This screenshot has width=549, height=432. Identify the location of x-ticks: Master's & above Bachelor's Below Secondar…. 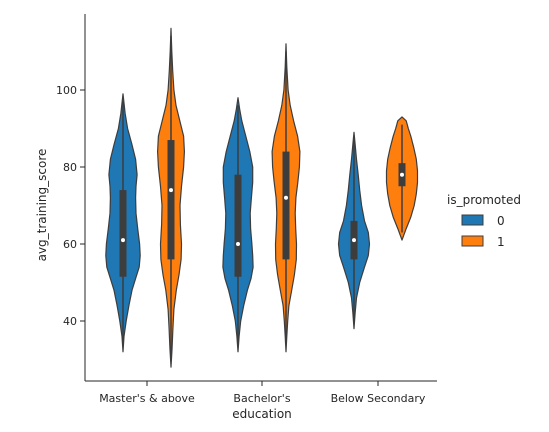
(262, 393).